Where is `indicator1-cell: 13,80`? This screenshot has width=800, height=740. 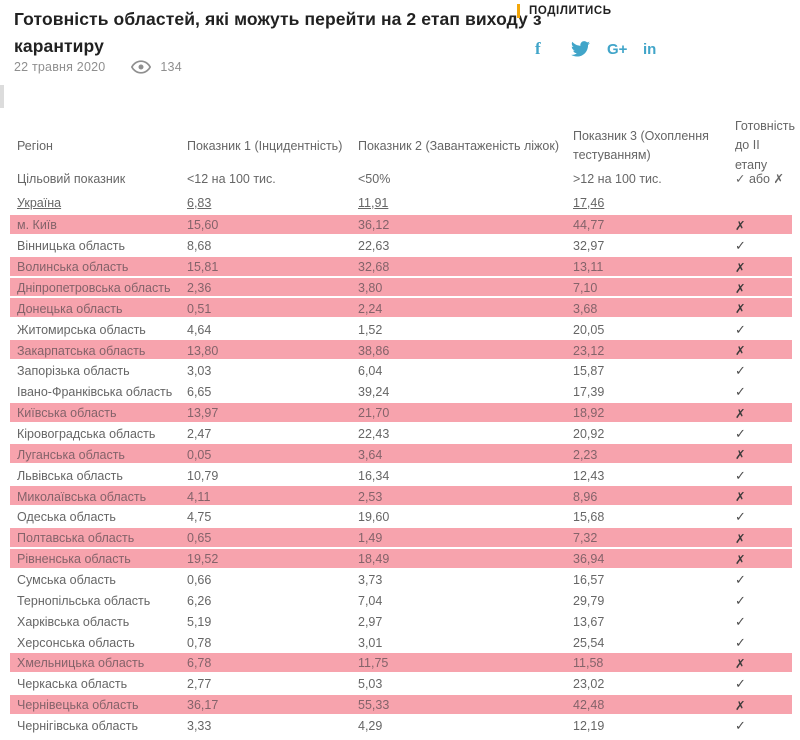
indicator1-cell: 13,80 is located at coordinates (203, 350).